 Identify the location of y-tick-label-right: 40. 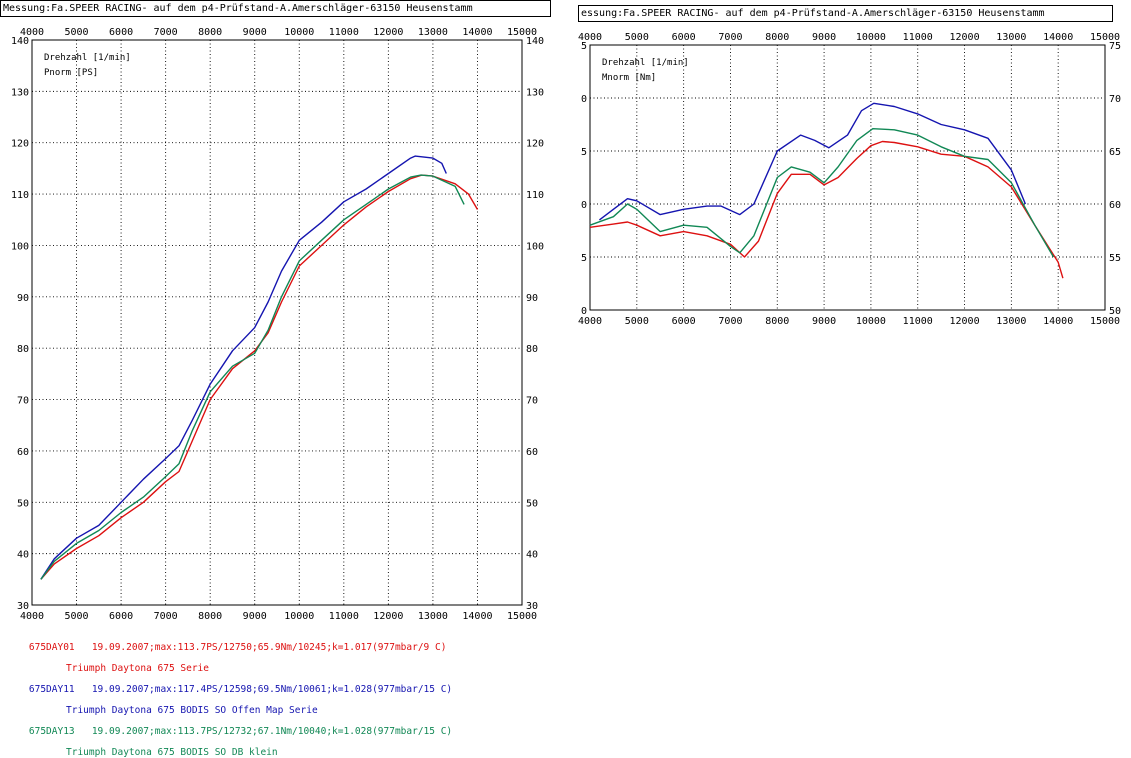
(532, 555).